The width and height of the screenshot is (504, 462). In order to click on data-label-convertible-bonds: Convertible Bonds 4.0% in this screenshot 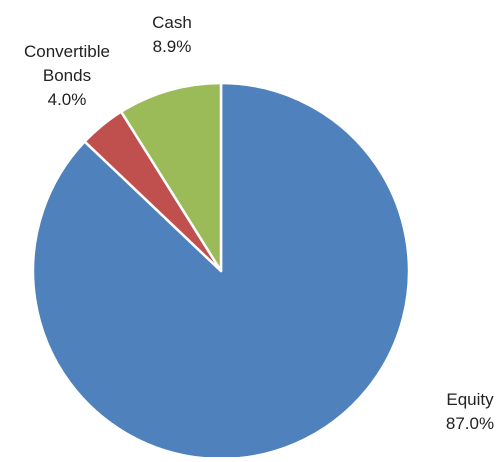, I will do `click(67, 75)`.